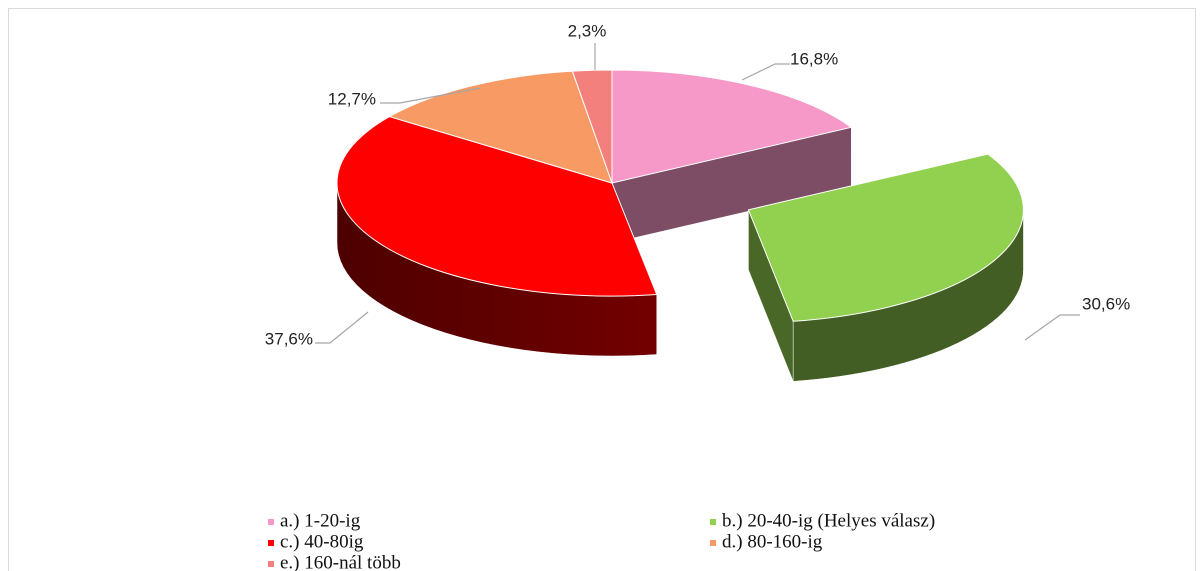  What do you see at coordinates (772, 541) in the screenshot?
I see `legend-label: d.) 80-160-ig` at bounding box center [772, 541].